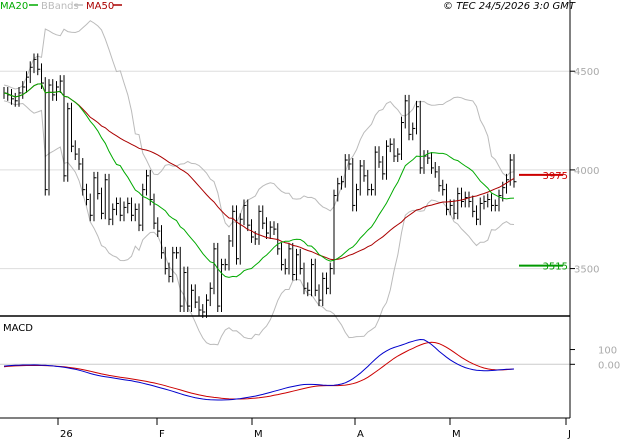 The width and height of the screenshot is (627, 440). I want to click on price-y-tick-label: 4000, so click(586, 171).